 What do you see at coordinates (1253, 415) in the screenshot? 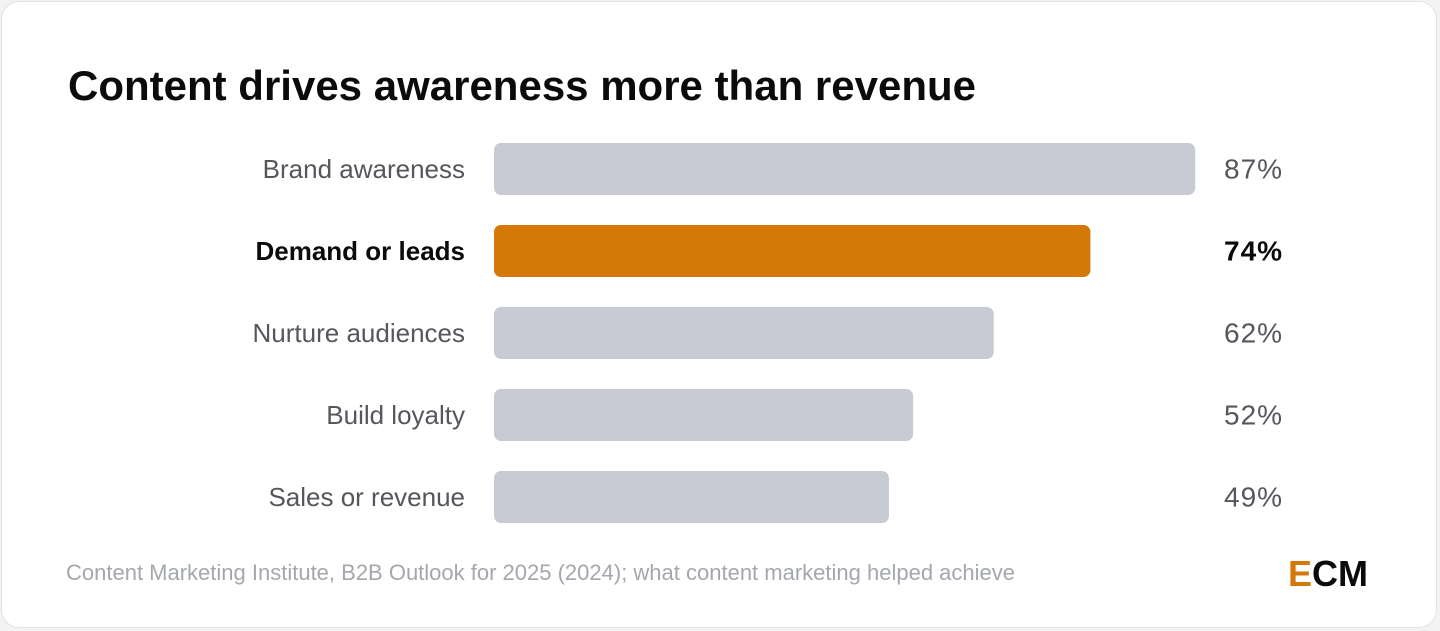
I see `value-label-build-loyalty: 52%` at bounding box center [1253, 415].